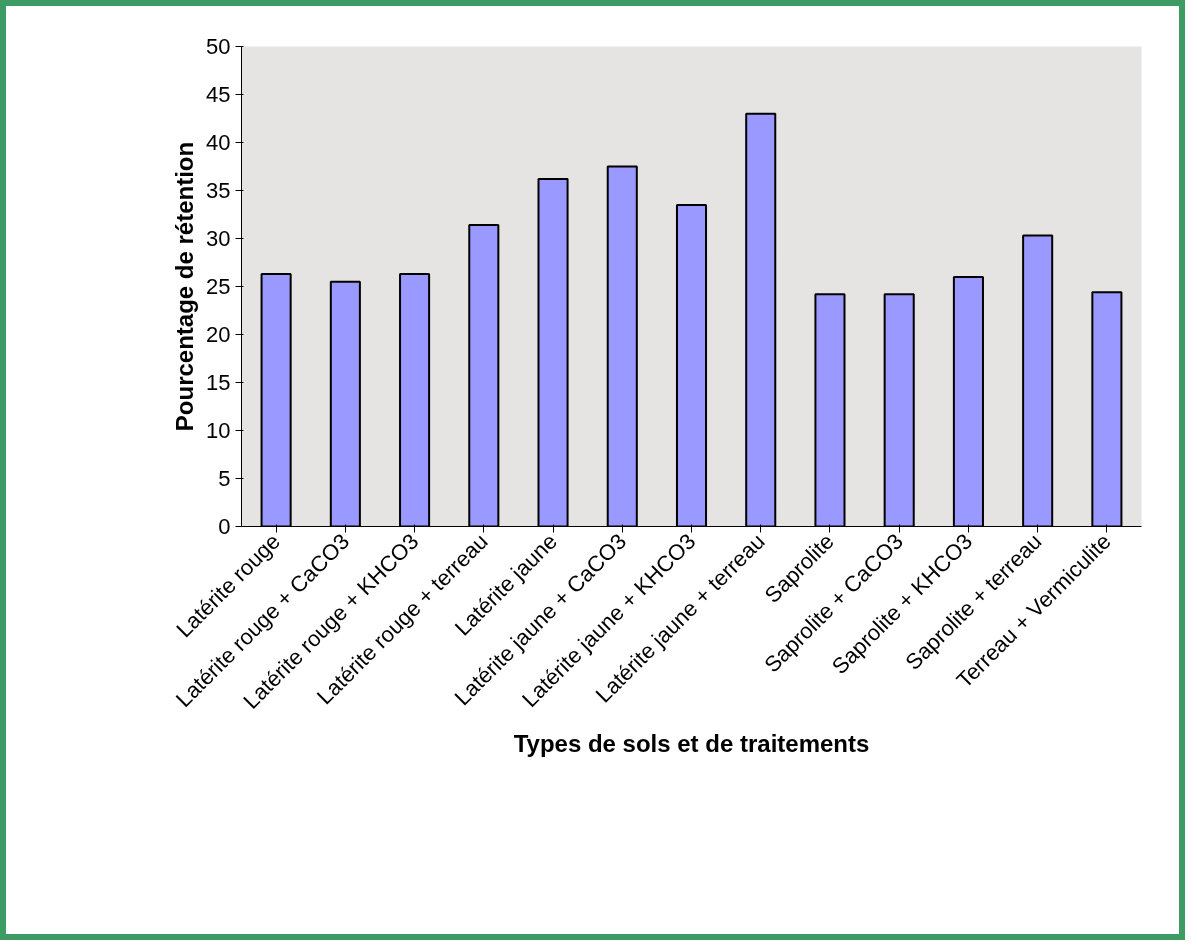  I want to click on y-tick-label: 15, so click(218, 382).